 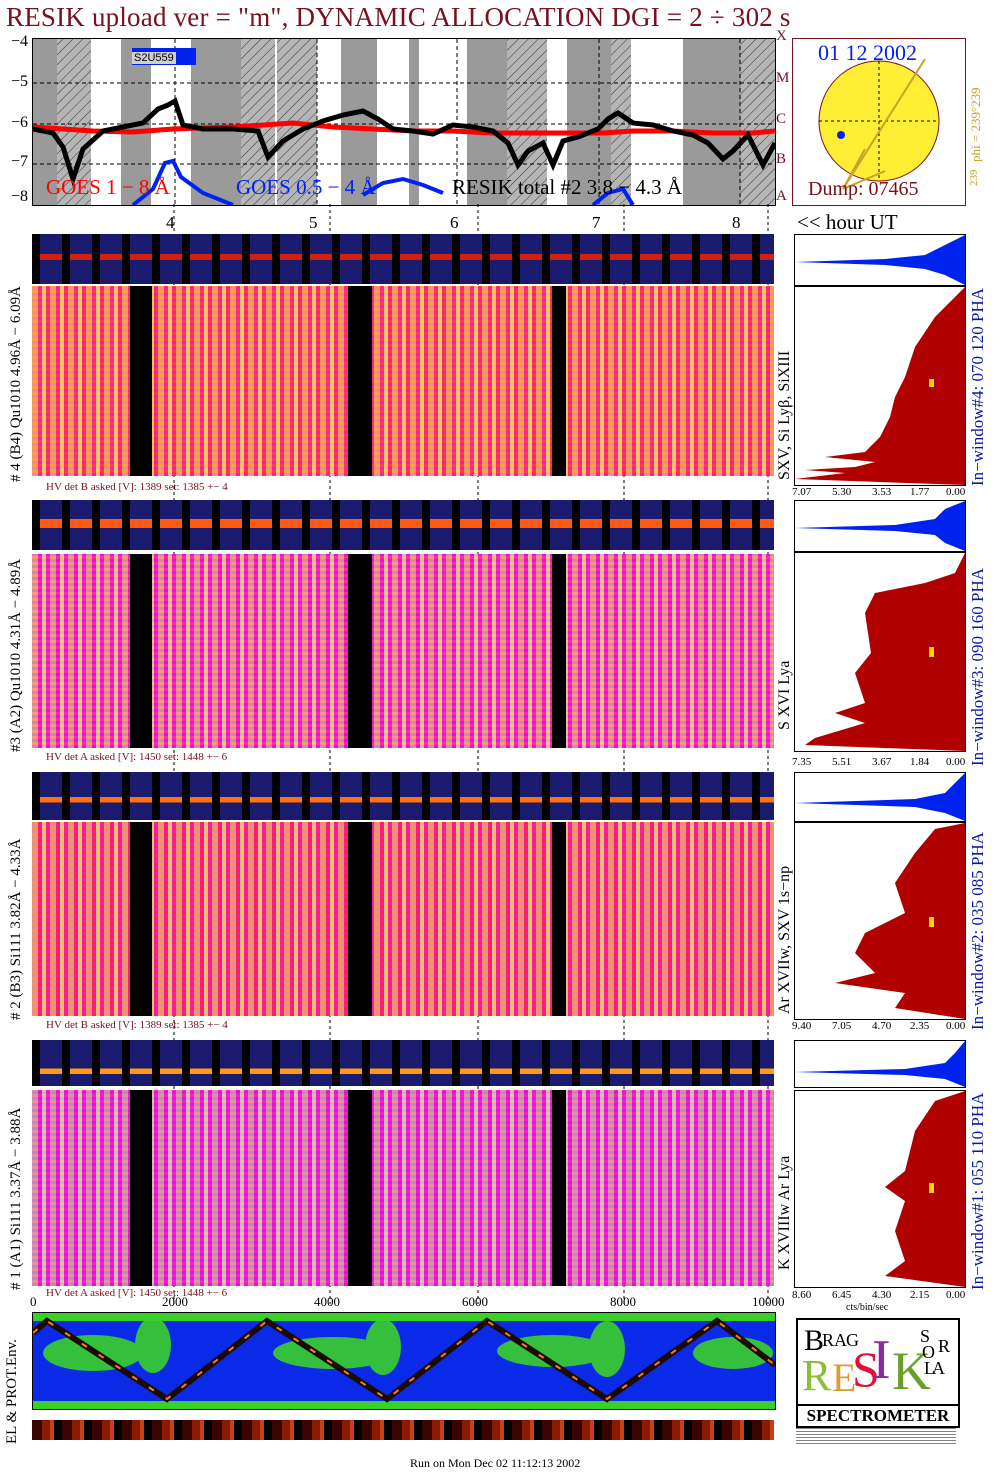 I want to click on detector-1-window-label: In−window#1: 055 110 PHA, so click(x=977, y=1191).